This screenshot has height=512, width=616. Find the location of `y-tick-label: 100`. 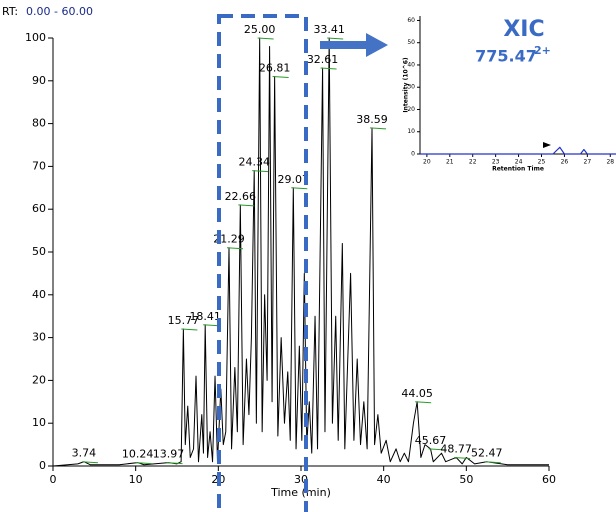

y-tick-label: 100 is located at coordinates (35, 37).